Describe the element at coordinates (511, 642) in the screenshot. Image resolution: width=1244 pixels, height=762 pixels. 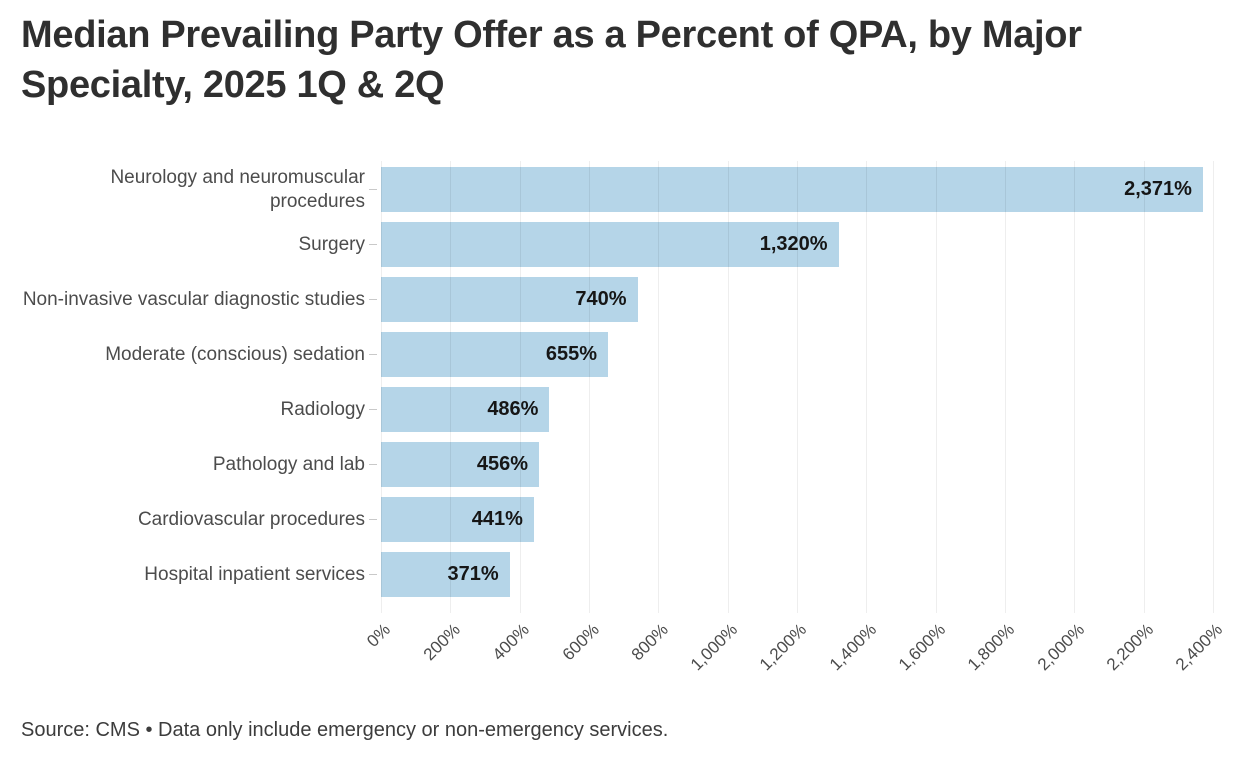
I see `x-tick-label-text: 400%` at that location.